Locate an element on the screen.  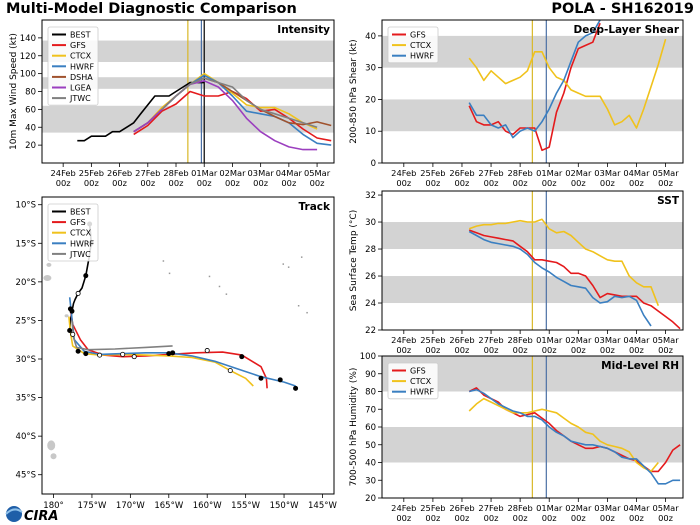
intensity-xtick-sublabel-0: 00z is located at coordinates (63, 183).